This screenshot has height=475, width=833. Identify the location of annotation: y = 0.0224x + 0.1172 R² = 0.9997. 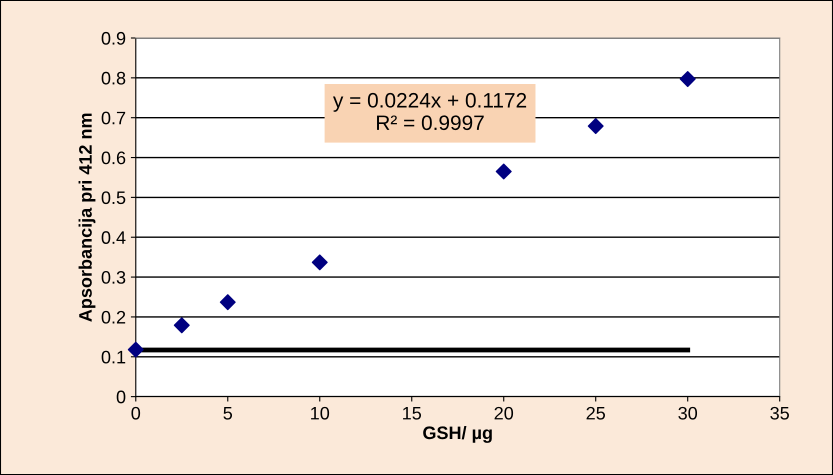
(429, 111).